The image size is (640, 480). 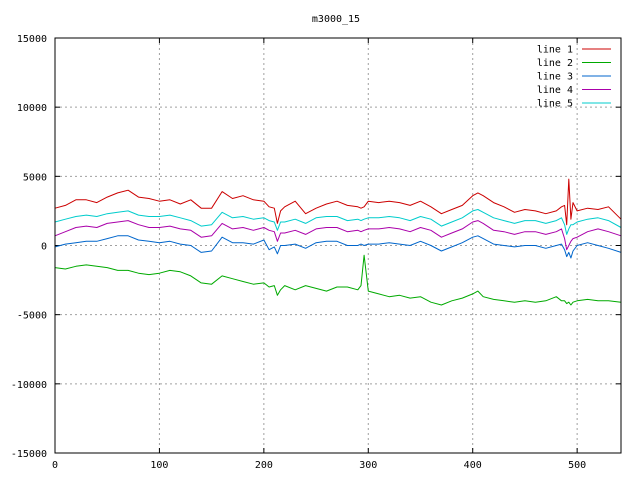 I want to click on y-tick-label: 10000, so click(x=32, y=108).